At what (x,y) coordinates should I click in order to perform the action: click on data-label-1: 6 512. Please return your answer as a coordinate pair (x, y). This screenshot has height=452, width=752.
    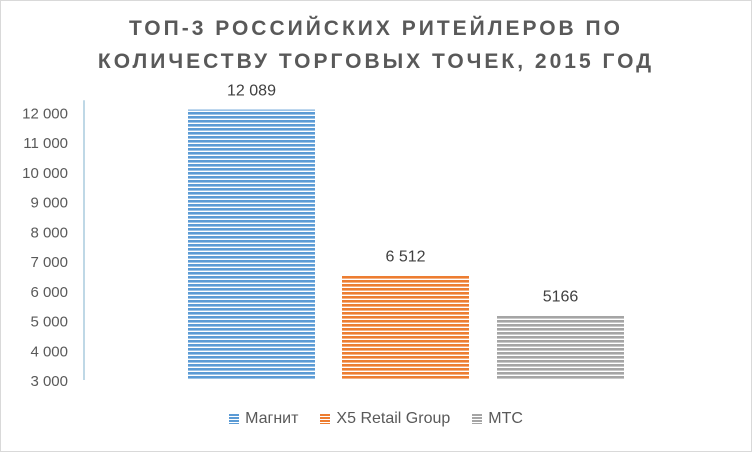
    Looking at the image, I should click on (405, 257).